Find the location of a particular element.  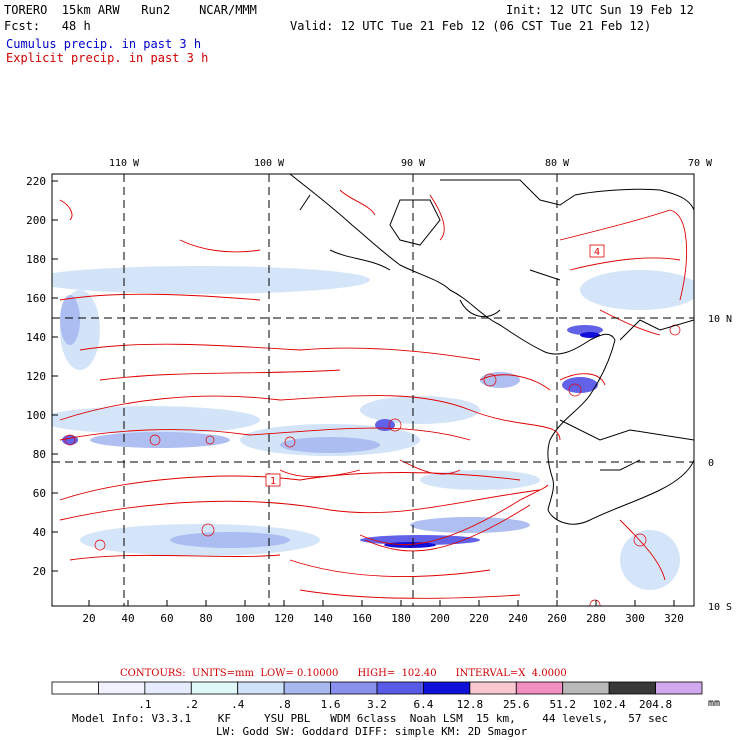

lat-label-10s: 10 S is located at coordinates (720, 607).